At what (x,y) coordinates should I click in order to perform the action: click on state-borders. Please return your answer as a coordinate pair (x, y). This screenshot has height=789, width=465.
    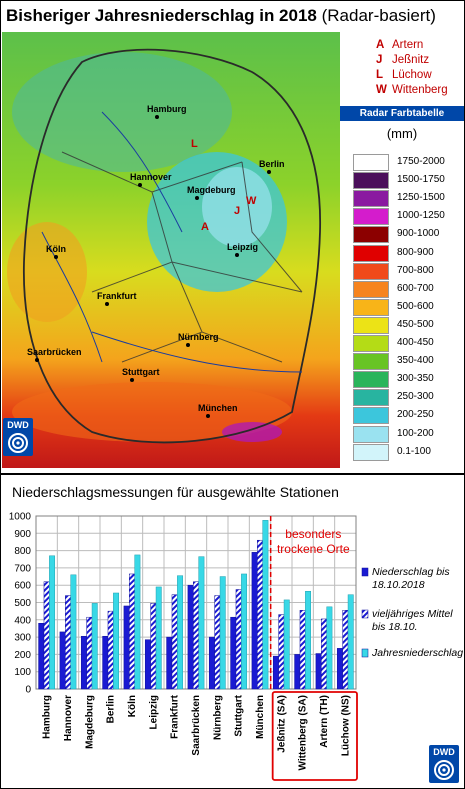
    Looking at the image, I should click on (182, 257).